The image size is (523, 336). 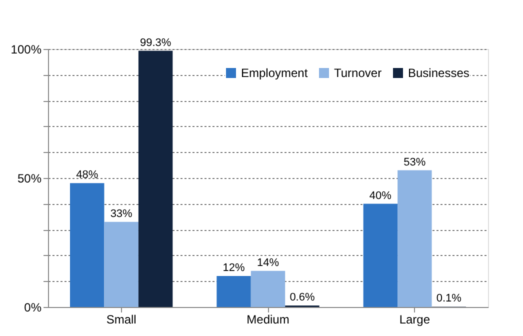 What do you see at coordinates (358, 73) in the screenshot?
I see `legend-label: Turnover` at bounding box center [358, 73].